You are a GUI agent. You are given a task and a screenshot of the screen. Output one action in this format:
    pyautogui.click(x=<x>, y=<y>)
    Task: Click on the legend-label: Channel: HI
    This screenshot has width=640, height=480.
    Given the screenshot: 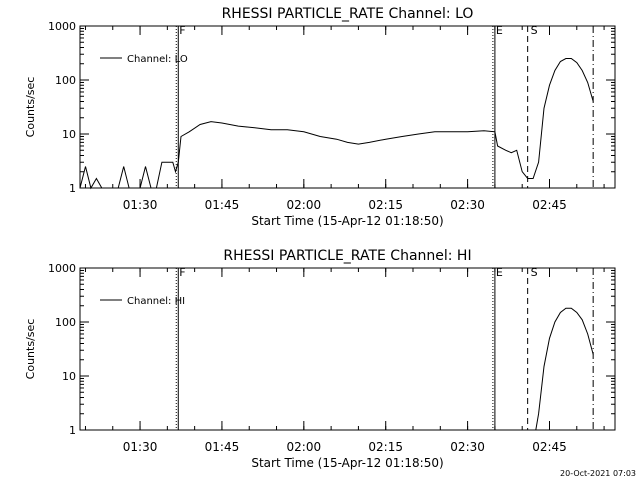 What is the action you would take?
    pyautogui.click(x=156, y=301)
    